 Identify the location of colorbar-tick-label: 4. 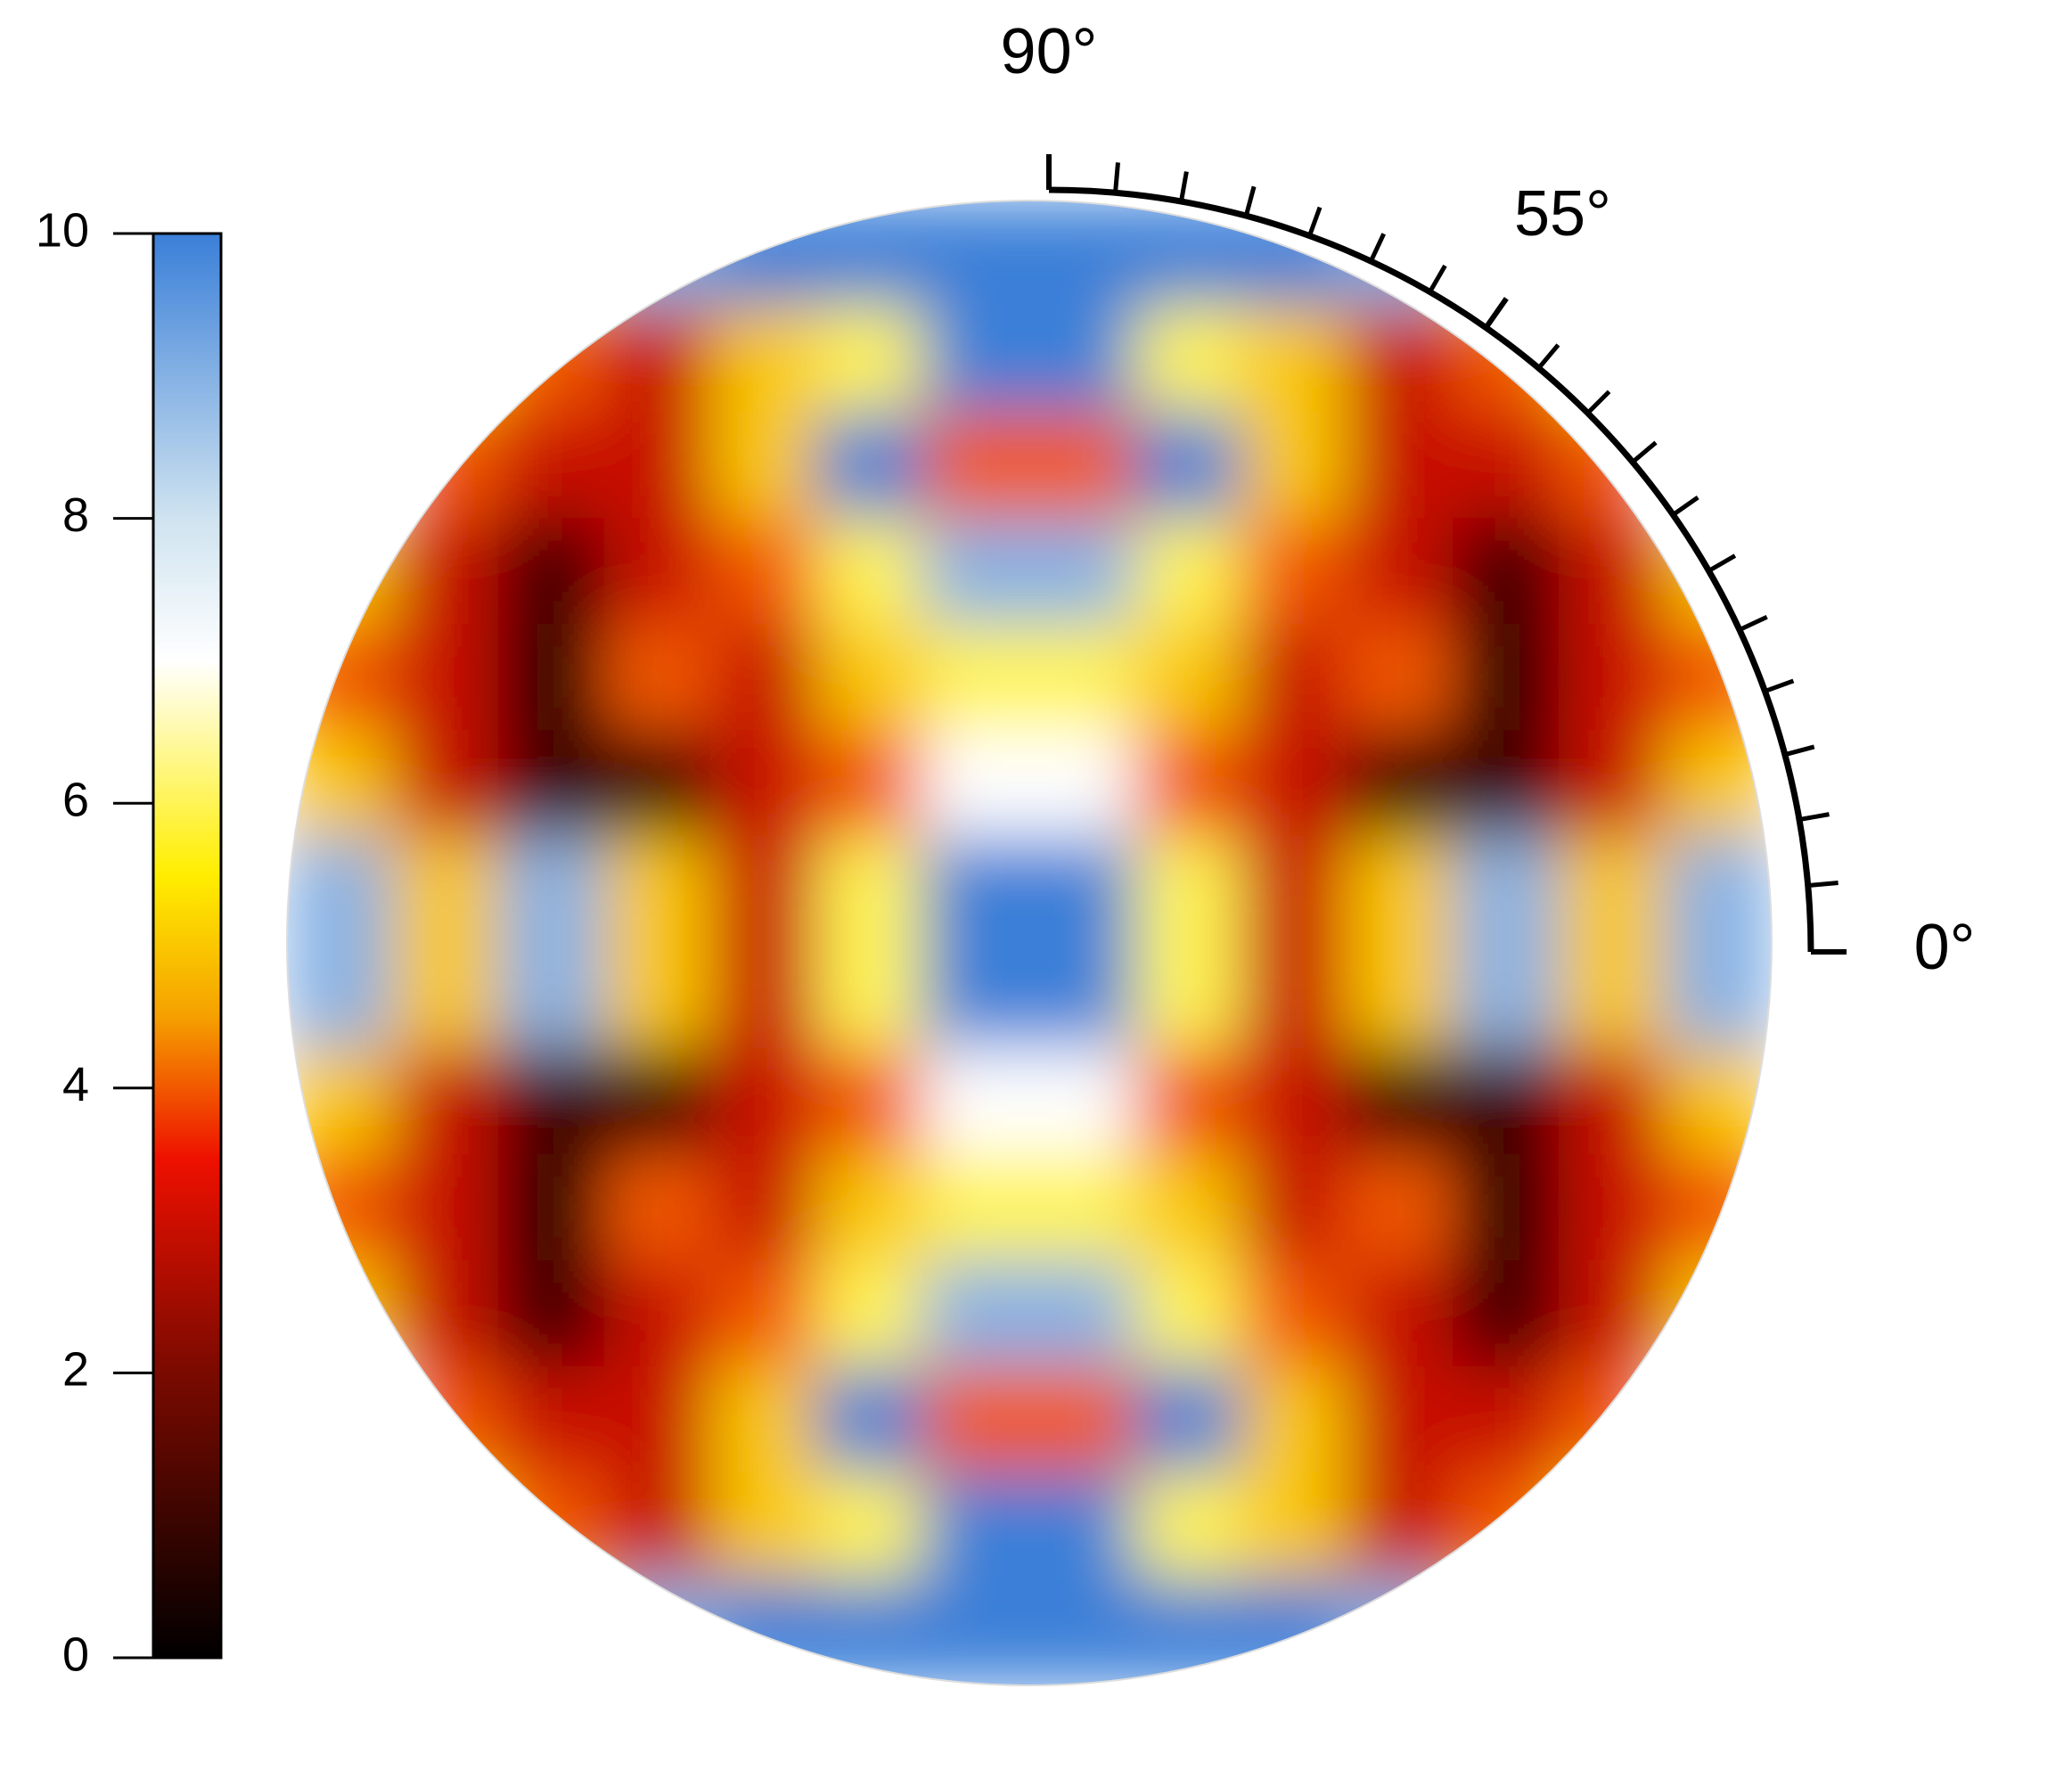
(75, 1084).